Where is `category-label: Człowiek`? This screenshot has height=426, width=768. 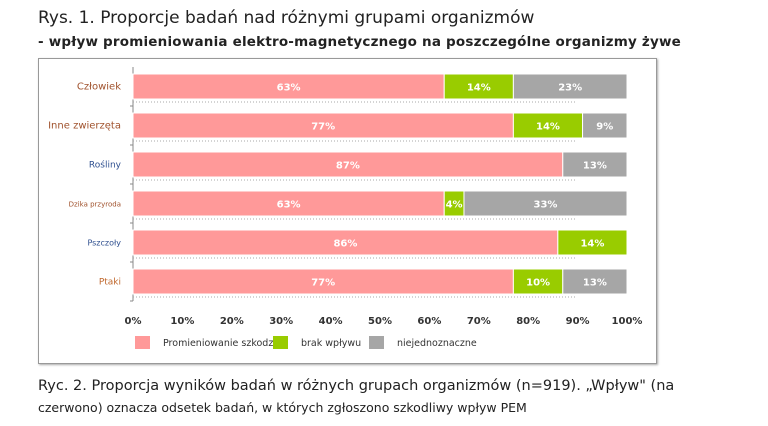 category-label: Człowiek is located at coordinates (99, 87).